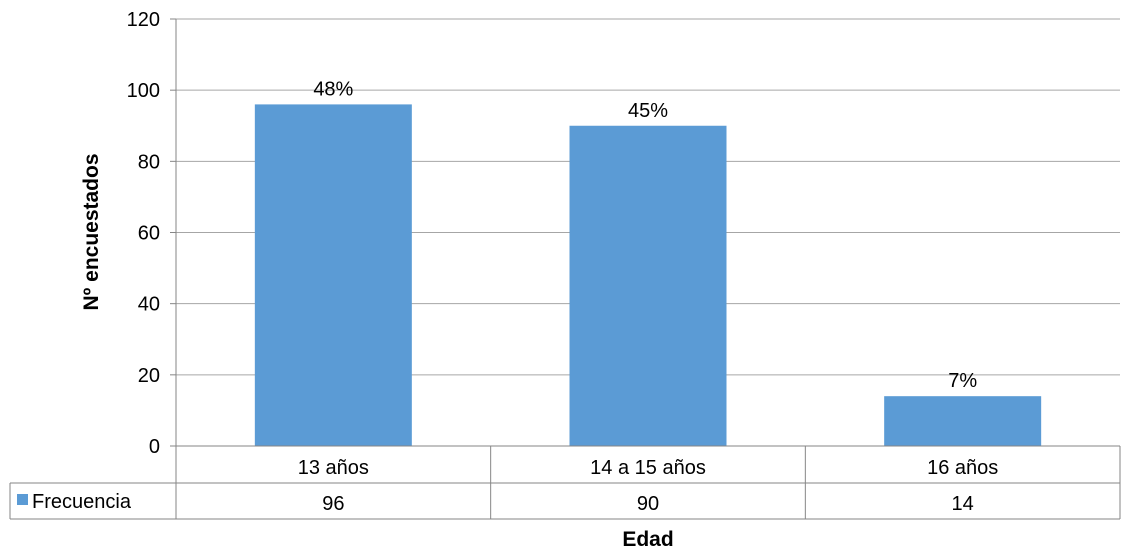 This screenshot has height=557, width=1122. I want to click on x-axis-title: Edad, so click(647, 539).